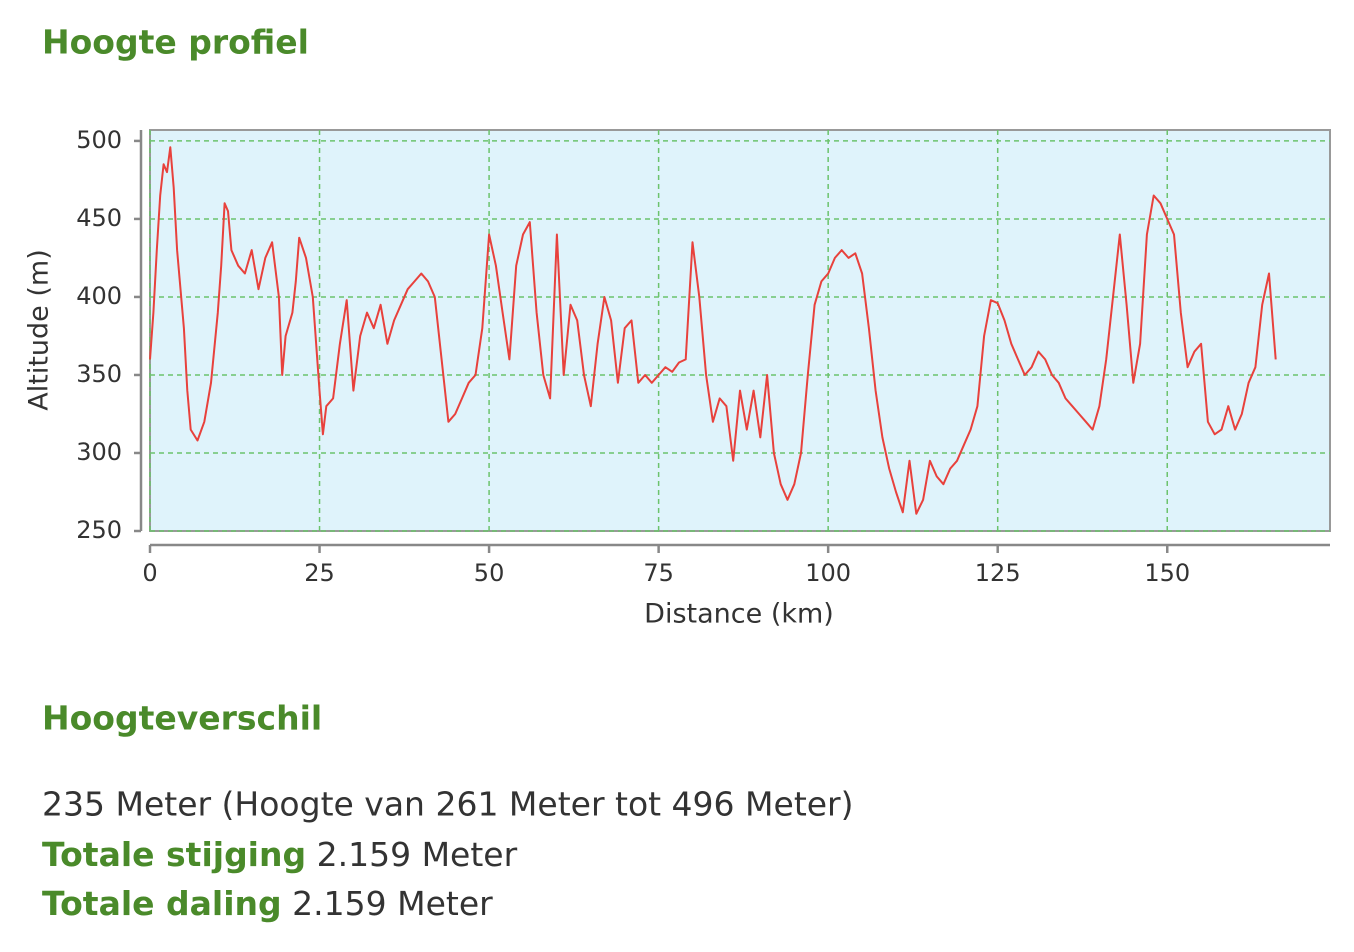 Image resolution: width=1354 pixels, height=952 pixels. What do you see at coordinates (175, 42) in the screenshot?
I see `section-title: Hoogte profiel` at bounding box center [175, 42].